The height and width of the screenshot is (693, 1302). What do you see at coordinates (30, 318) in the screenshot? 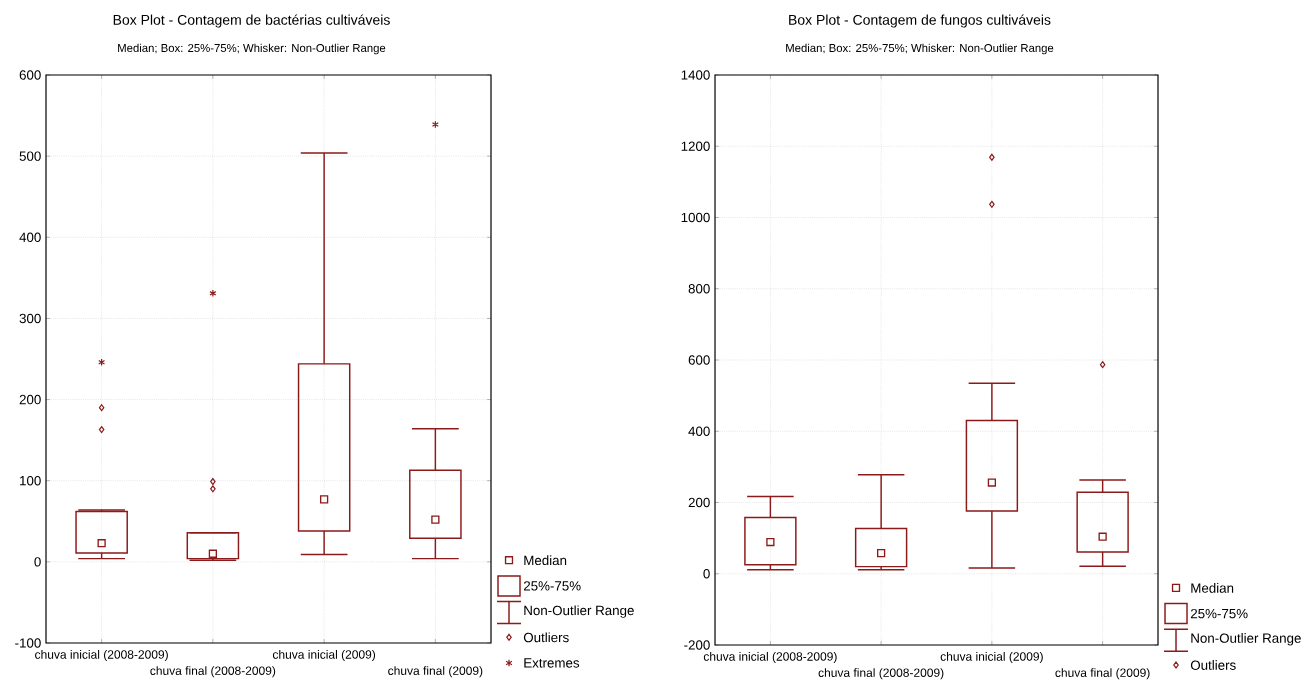
I see `y-tick-label: 300` at bounding box center [30, 318].